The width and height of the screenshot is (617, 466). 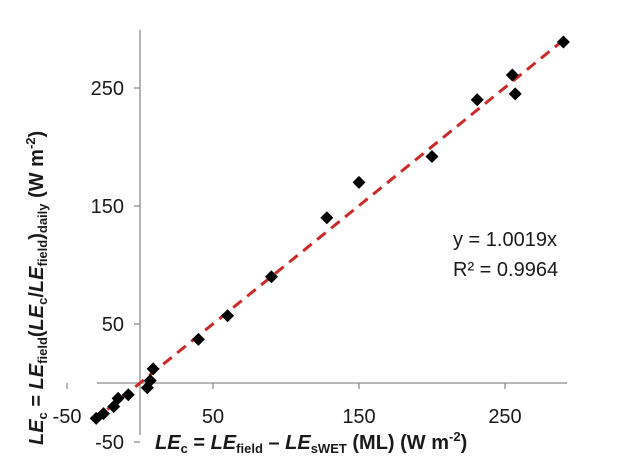 What do you see at coordinates (505, 240) in the screenshot?
I see `equation-label: y = 1.0019x` at bounding box center [505, 240].